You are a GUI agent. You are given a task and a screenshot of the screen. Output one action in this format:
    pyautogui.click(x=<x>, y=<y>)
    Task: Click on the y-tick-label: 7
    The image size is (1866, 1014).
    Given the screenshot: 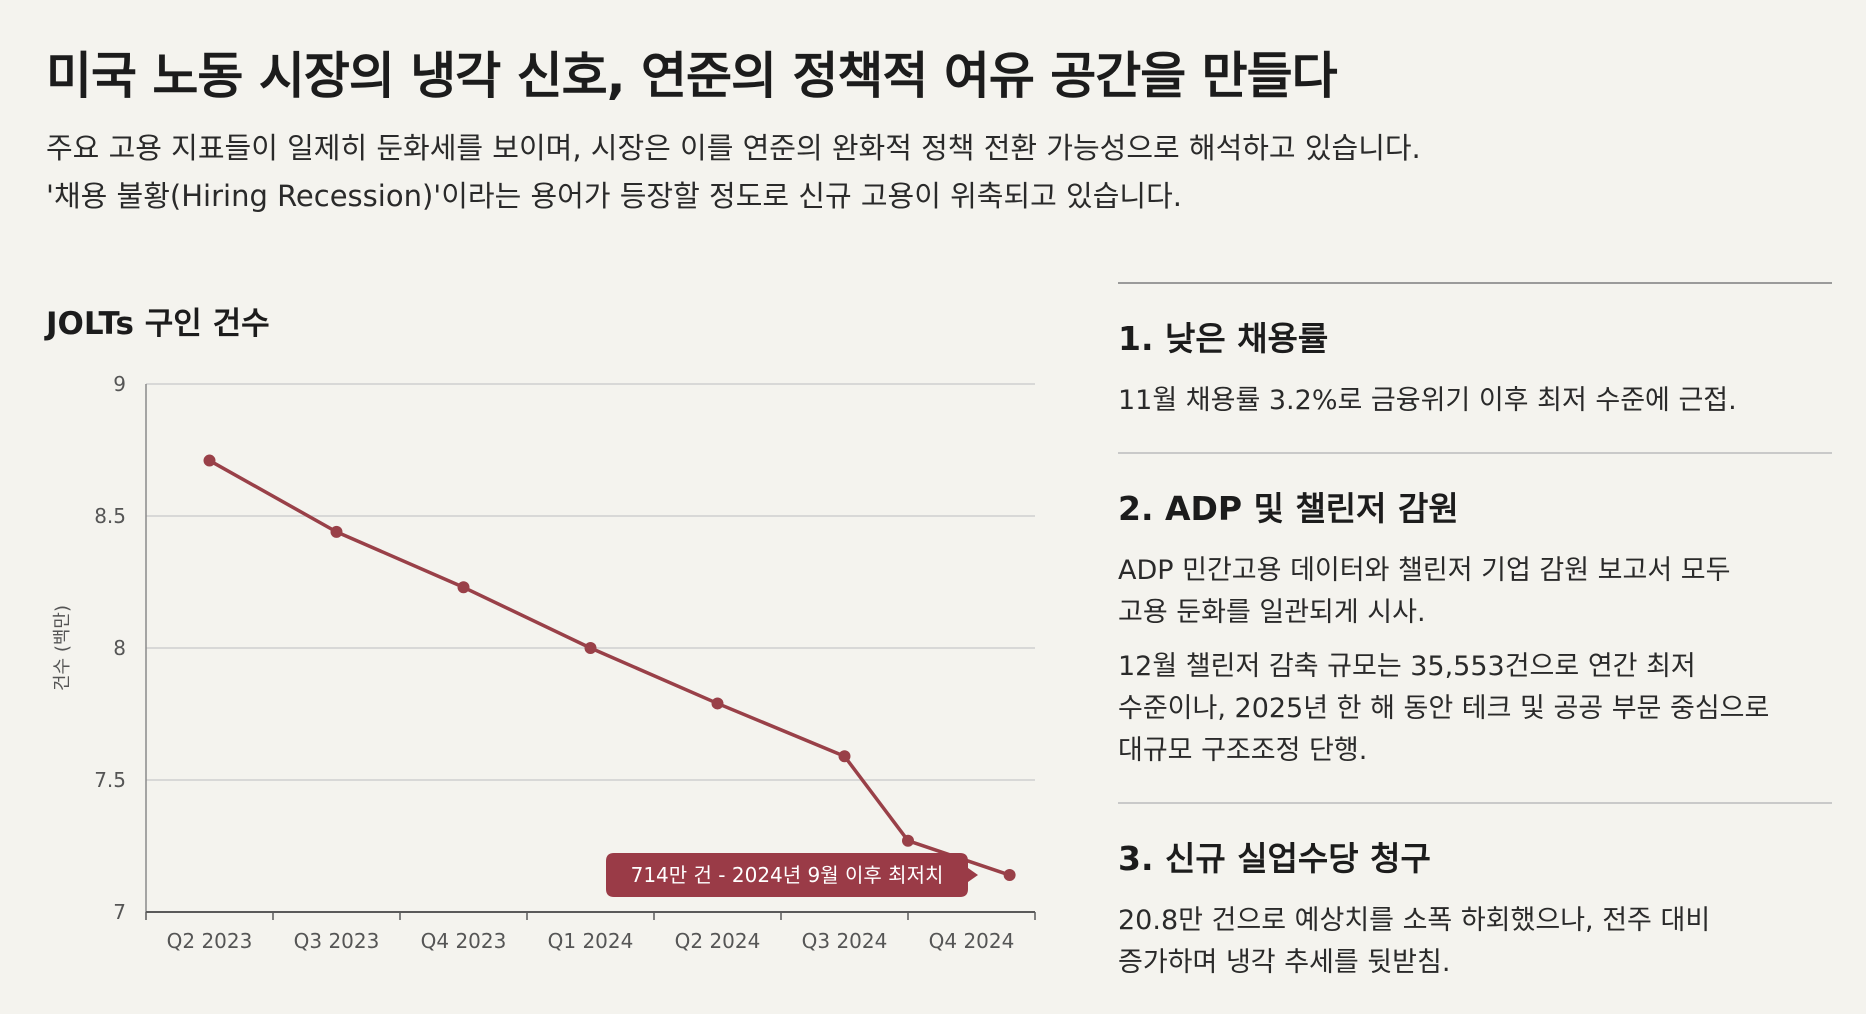 What is the action you would take?
    pyautogui.click(x=119, y=912)
    